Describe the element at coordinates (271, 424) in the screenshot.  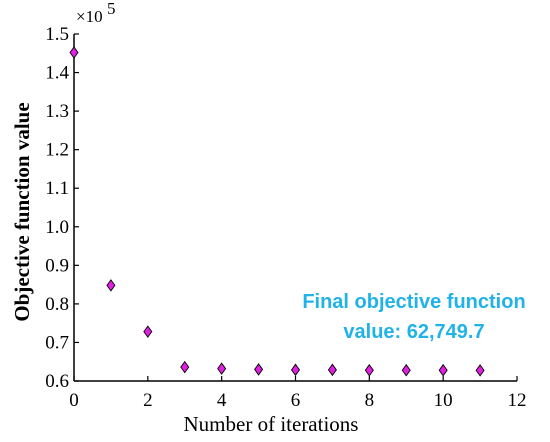
I see `x-axis-title: Number of iterations` at that location.